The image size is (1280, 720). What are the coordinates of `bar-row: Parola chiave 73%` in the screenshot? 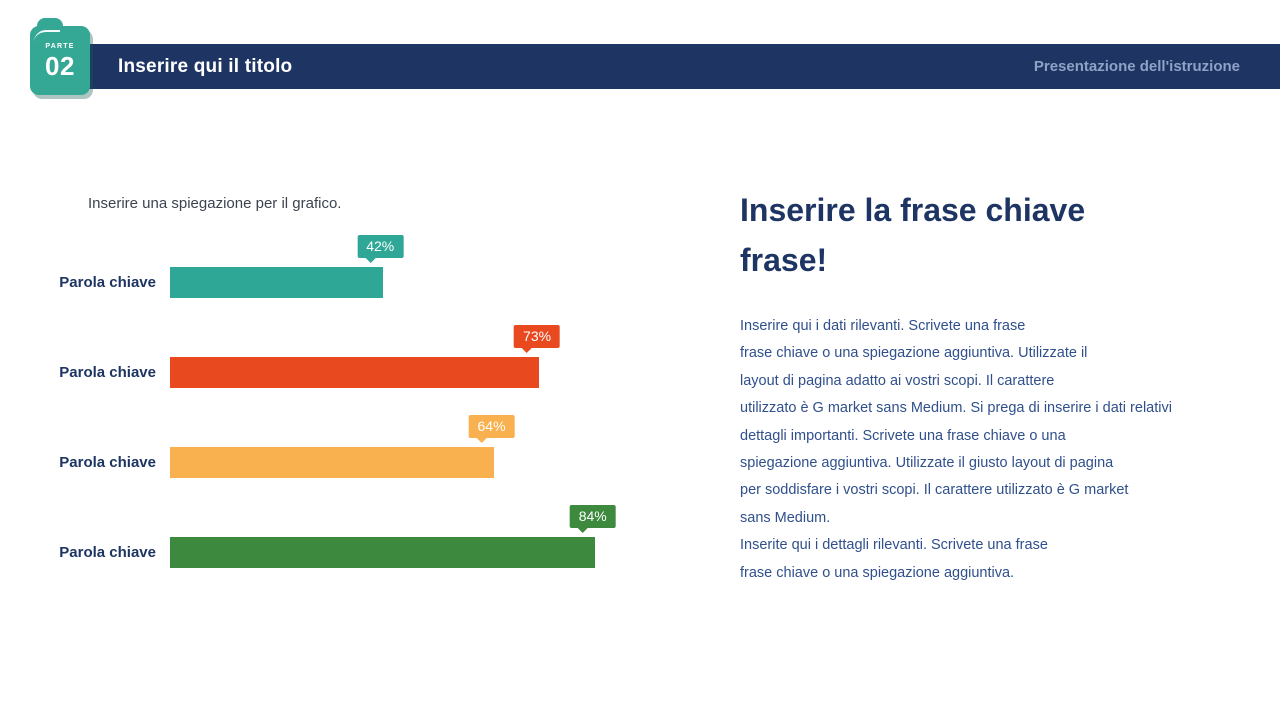 It's located at (353, 356).